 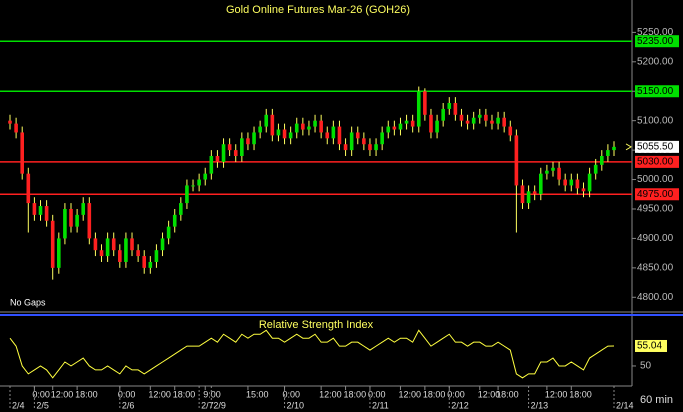 I want to click on rsi-title: Relative Strength Index, so click(x=316, y=325).